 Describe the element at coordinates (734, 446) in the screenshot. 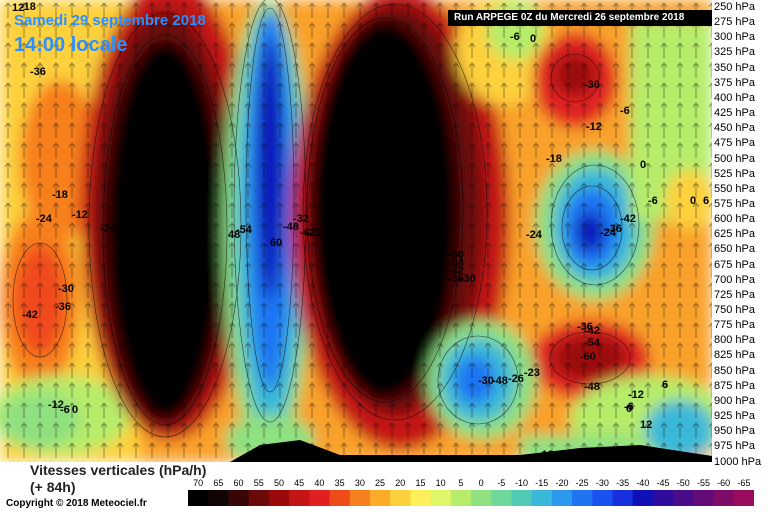

I see `pressure-level-label: 975 hPa` at that location.